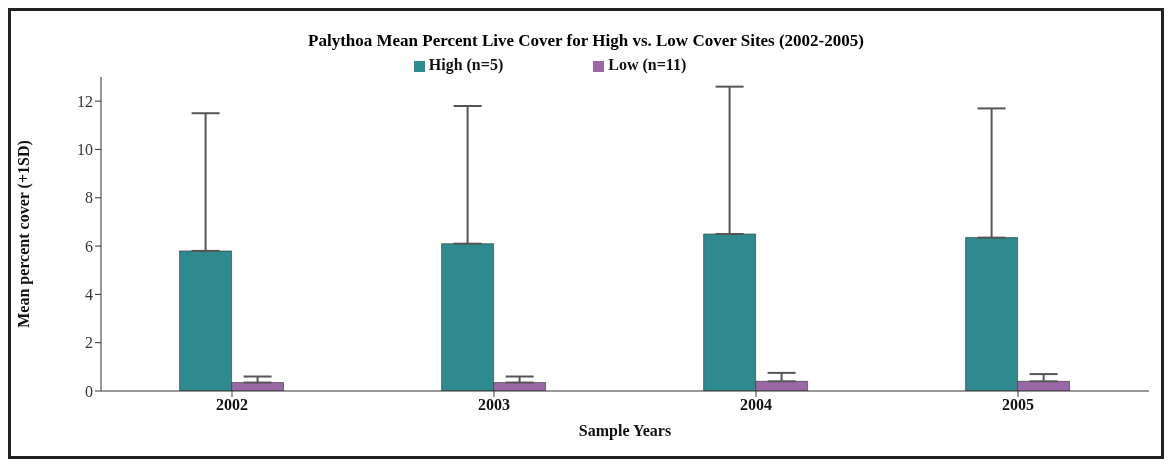 The width and height of the screenshot is (1169, 468). What do you see at coordinates (625, 431) in the screenshot?
I see `x-axis-title: Sample Years` at bounding box center [625, 431].